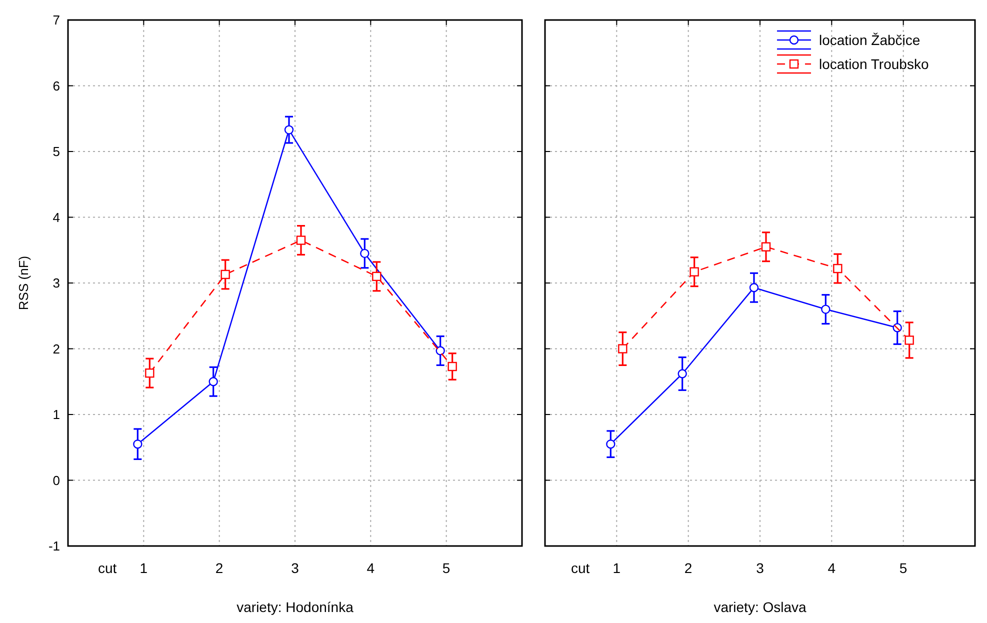 This screenshot has width=987, height=623. What do you see at coordinates (56, 348) in the screenshot?
I see `y-tick-label: 2` at bounding box center [56, 348].